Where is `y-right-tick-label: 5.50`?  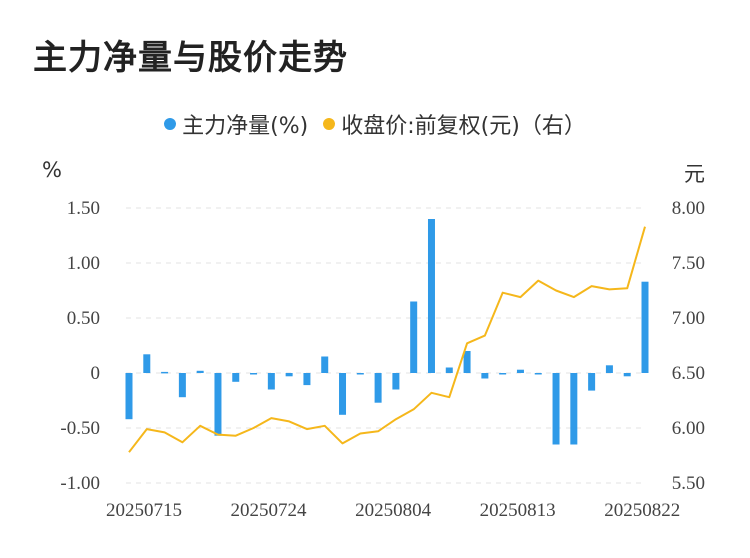
y-right-tick-label: 5.50 is located at coordinates (688, 483).